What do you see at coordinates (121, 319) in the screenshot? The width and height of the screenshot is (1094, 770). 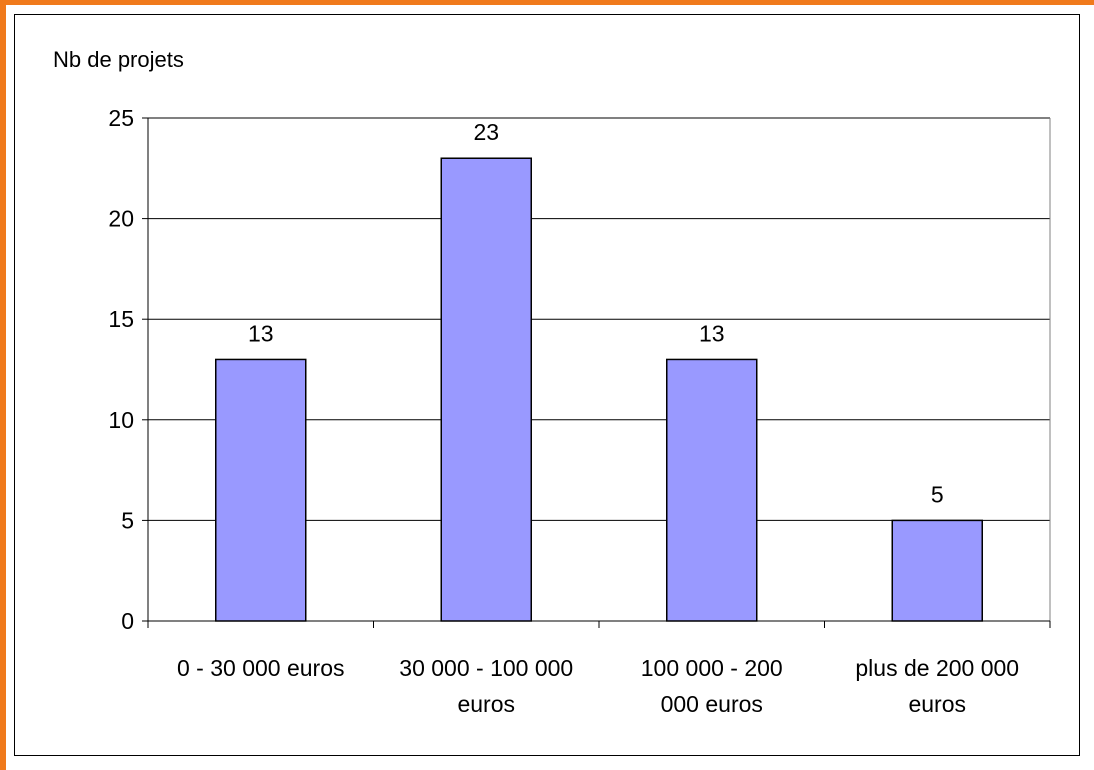 I see `y-tick-label: 15` at bounding box center [121, 319].